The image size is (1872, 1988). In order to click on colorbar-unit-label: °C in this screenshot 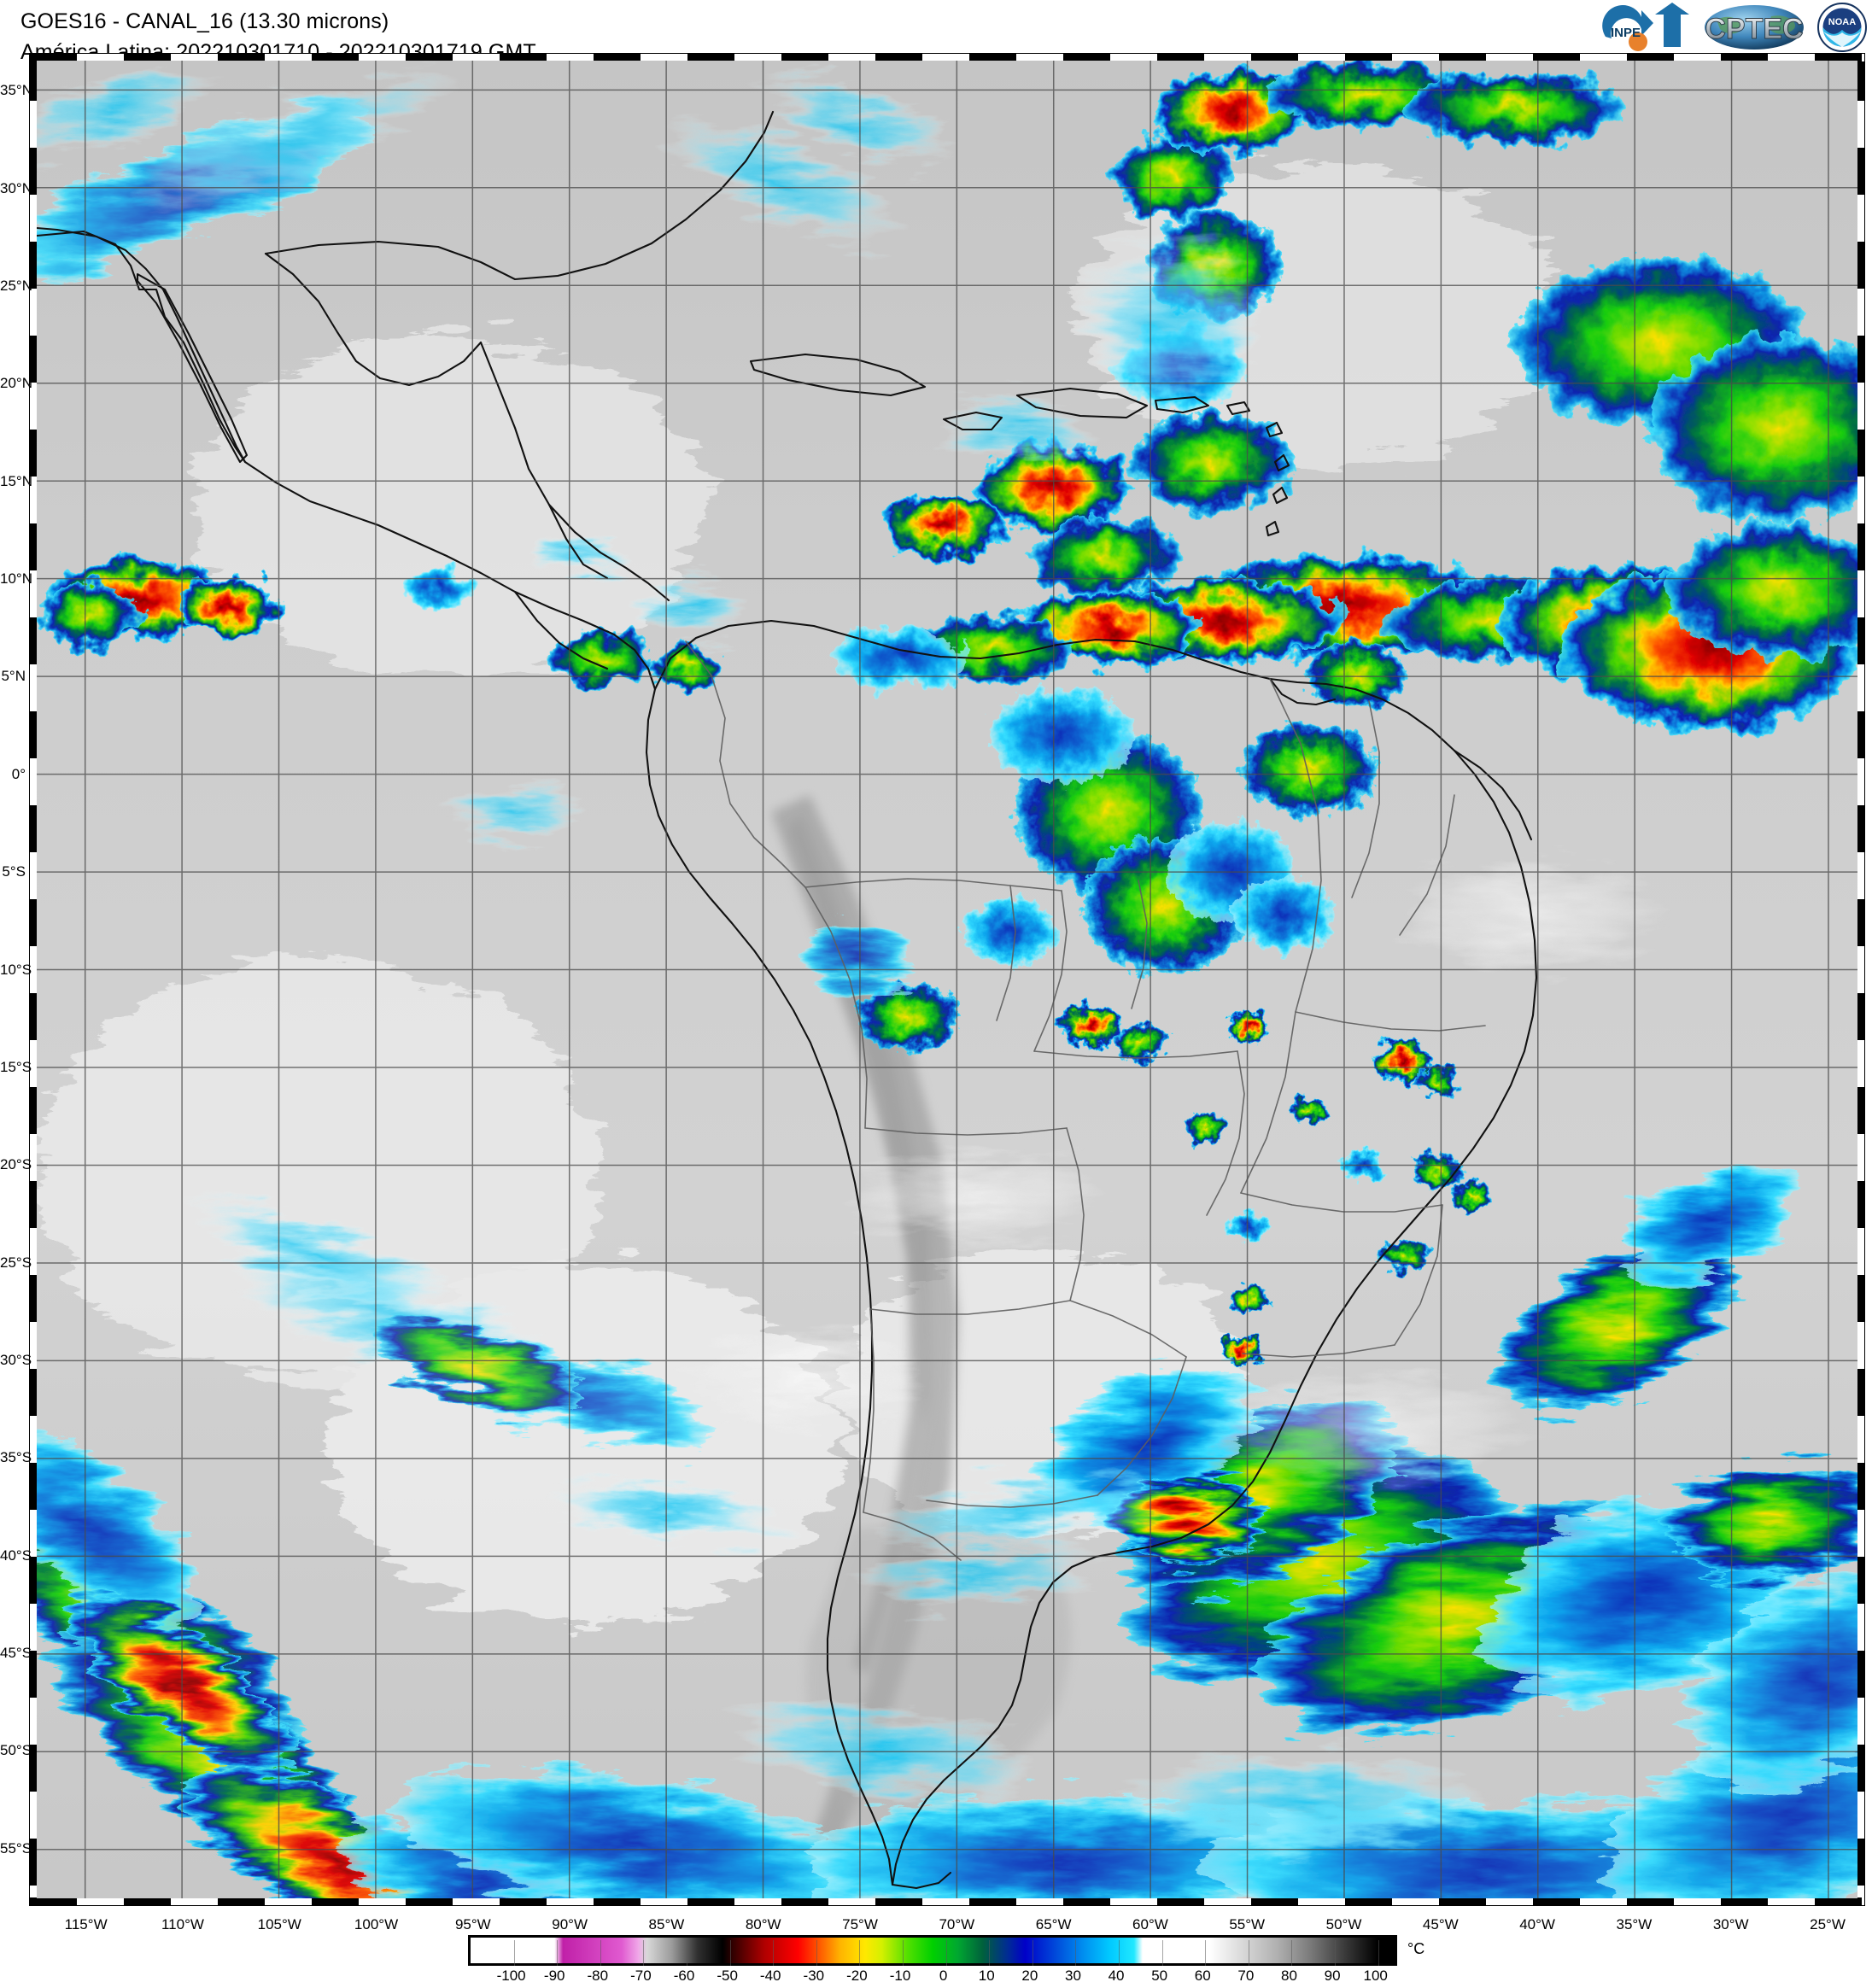, I will do `click(1416, 1948)`.